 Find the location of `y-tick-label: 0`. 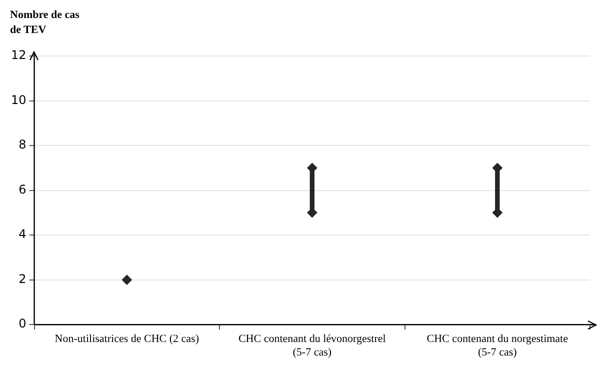

y-tick-label: 0 is located at coordinates (22, 323).